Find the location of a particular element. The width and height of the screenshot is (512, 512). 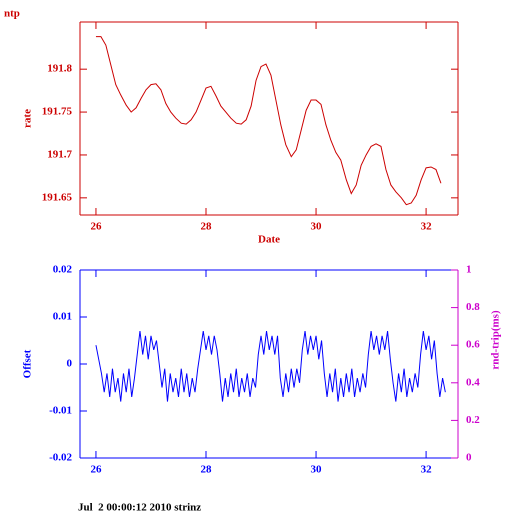

y2-tick-label: 0.2 is located at coordinates (473, 420).